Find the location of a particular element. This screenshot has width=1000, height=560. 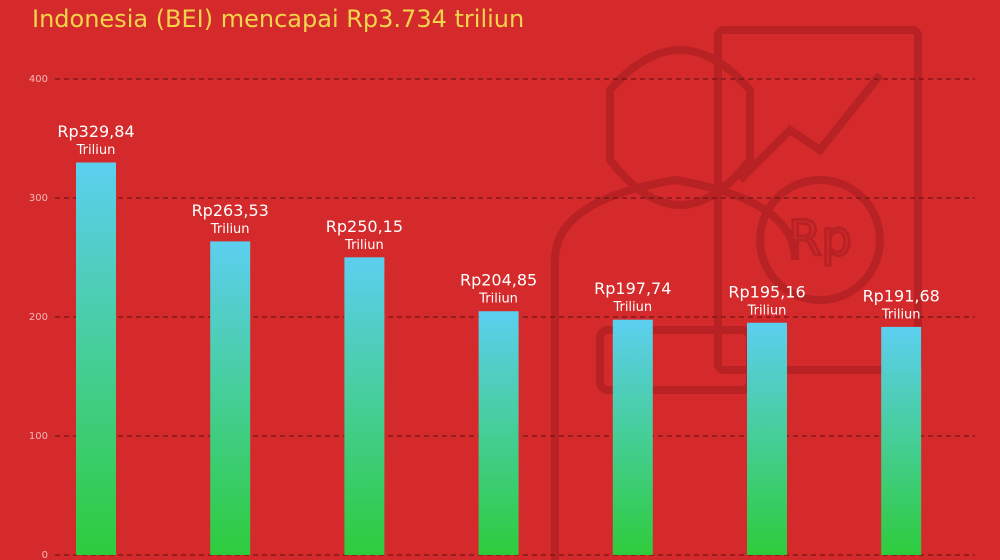

value-label: Rp250,15 is located at coordinates (364, 226).